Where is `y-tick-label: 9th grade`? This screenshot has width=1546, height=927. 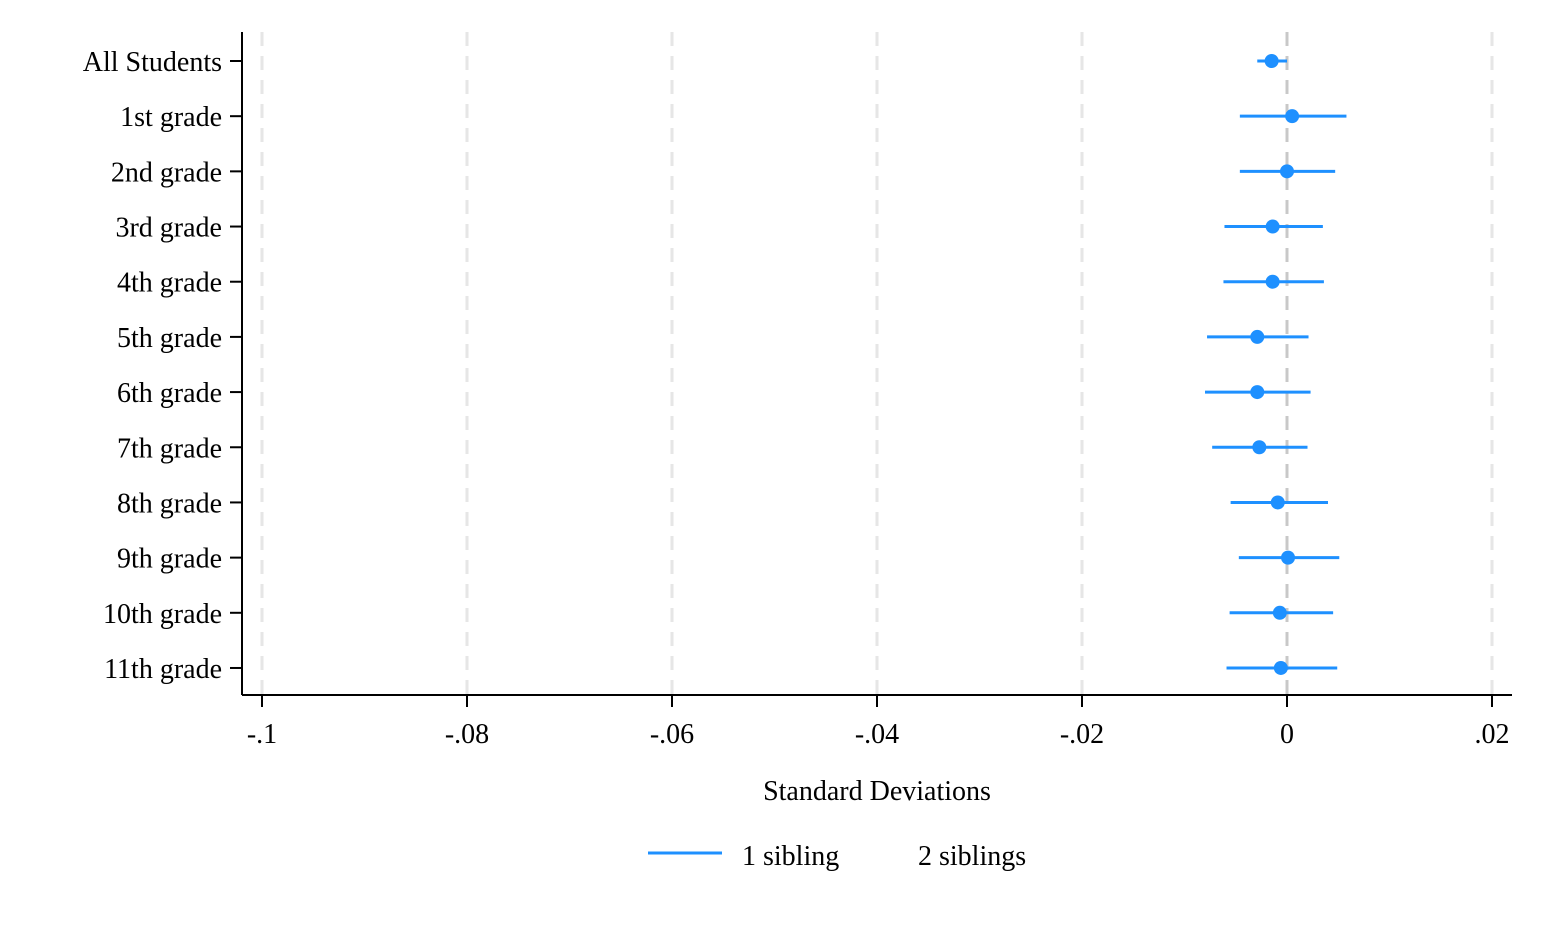
y-tick-label: 9th grade is located at coordinates (169, 559).